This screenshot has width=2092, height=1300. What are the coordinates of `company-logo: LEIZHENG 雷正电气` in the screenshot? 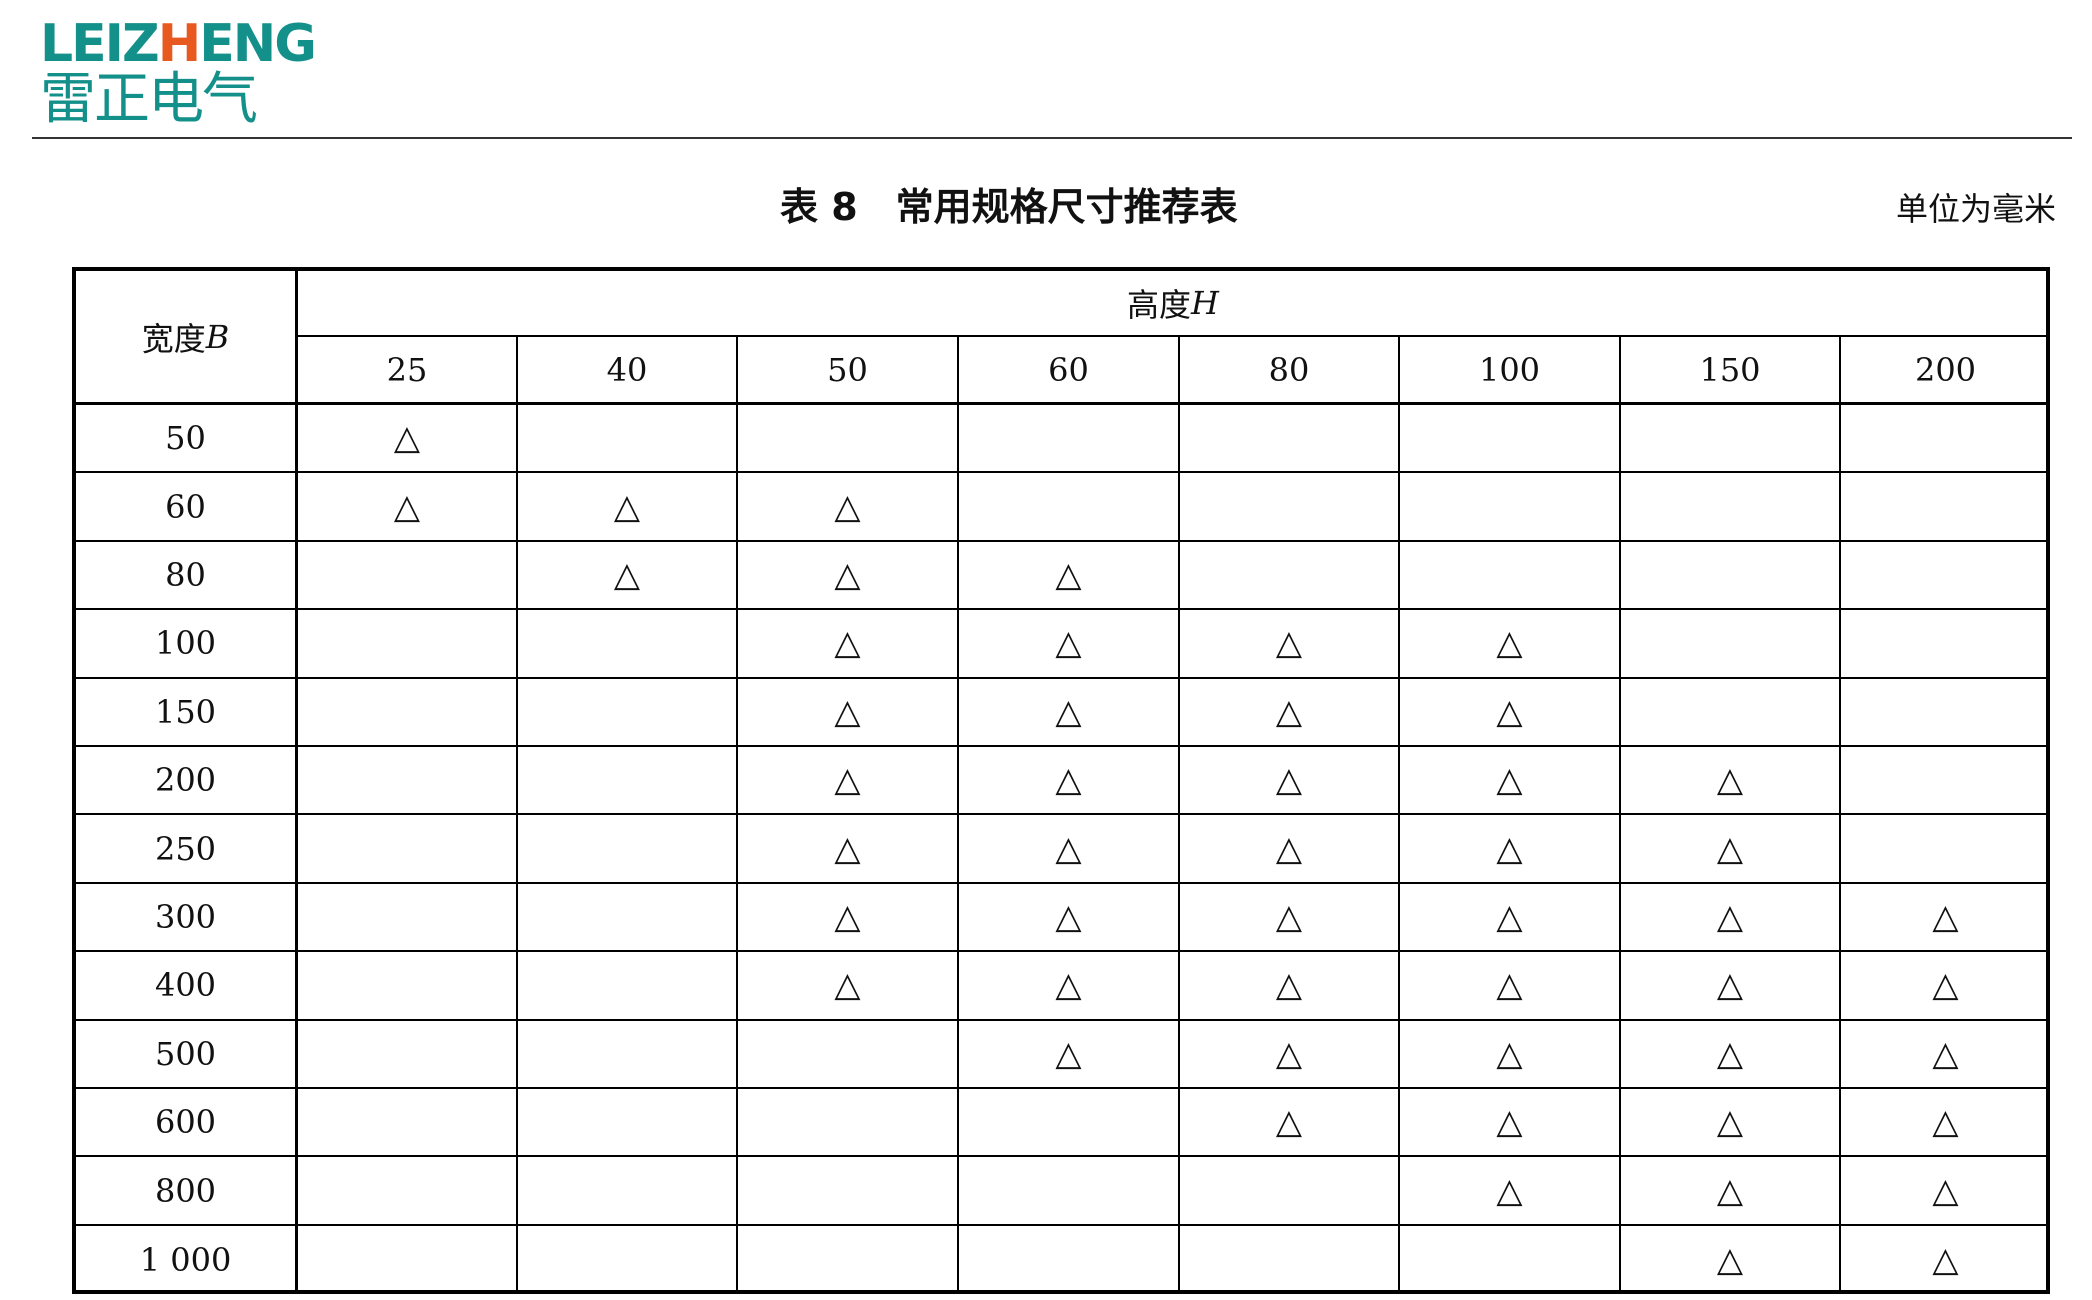 It's located at (178, 75).